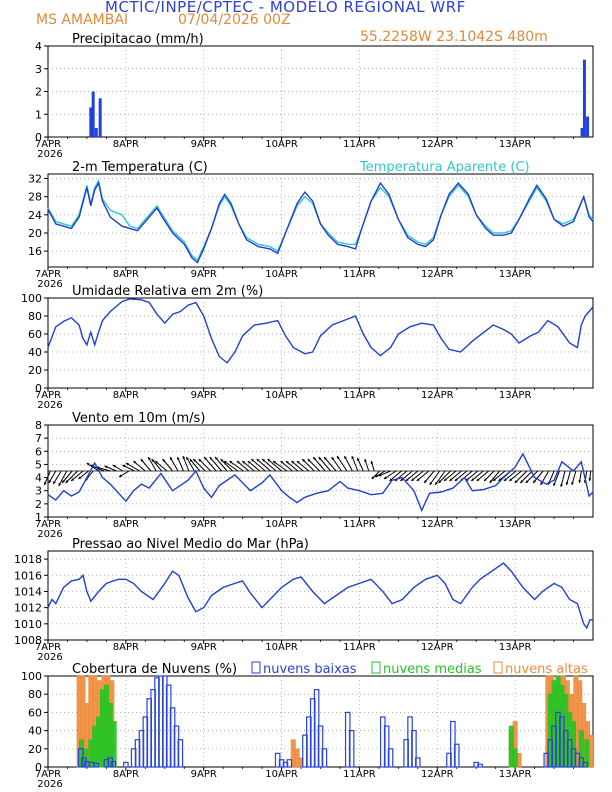 This screenshot has height=792, width=612. Describe the element at coordinates (38, 114) in the screenshot. I see `precip-ytick-label: 1` at that location.